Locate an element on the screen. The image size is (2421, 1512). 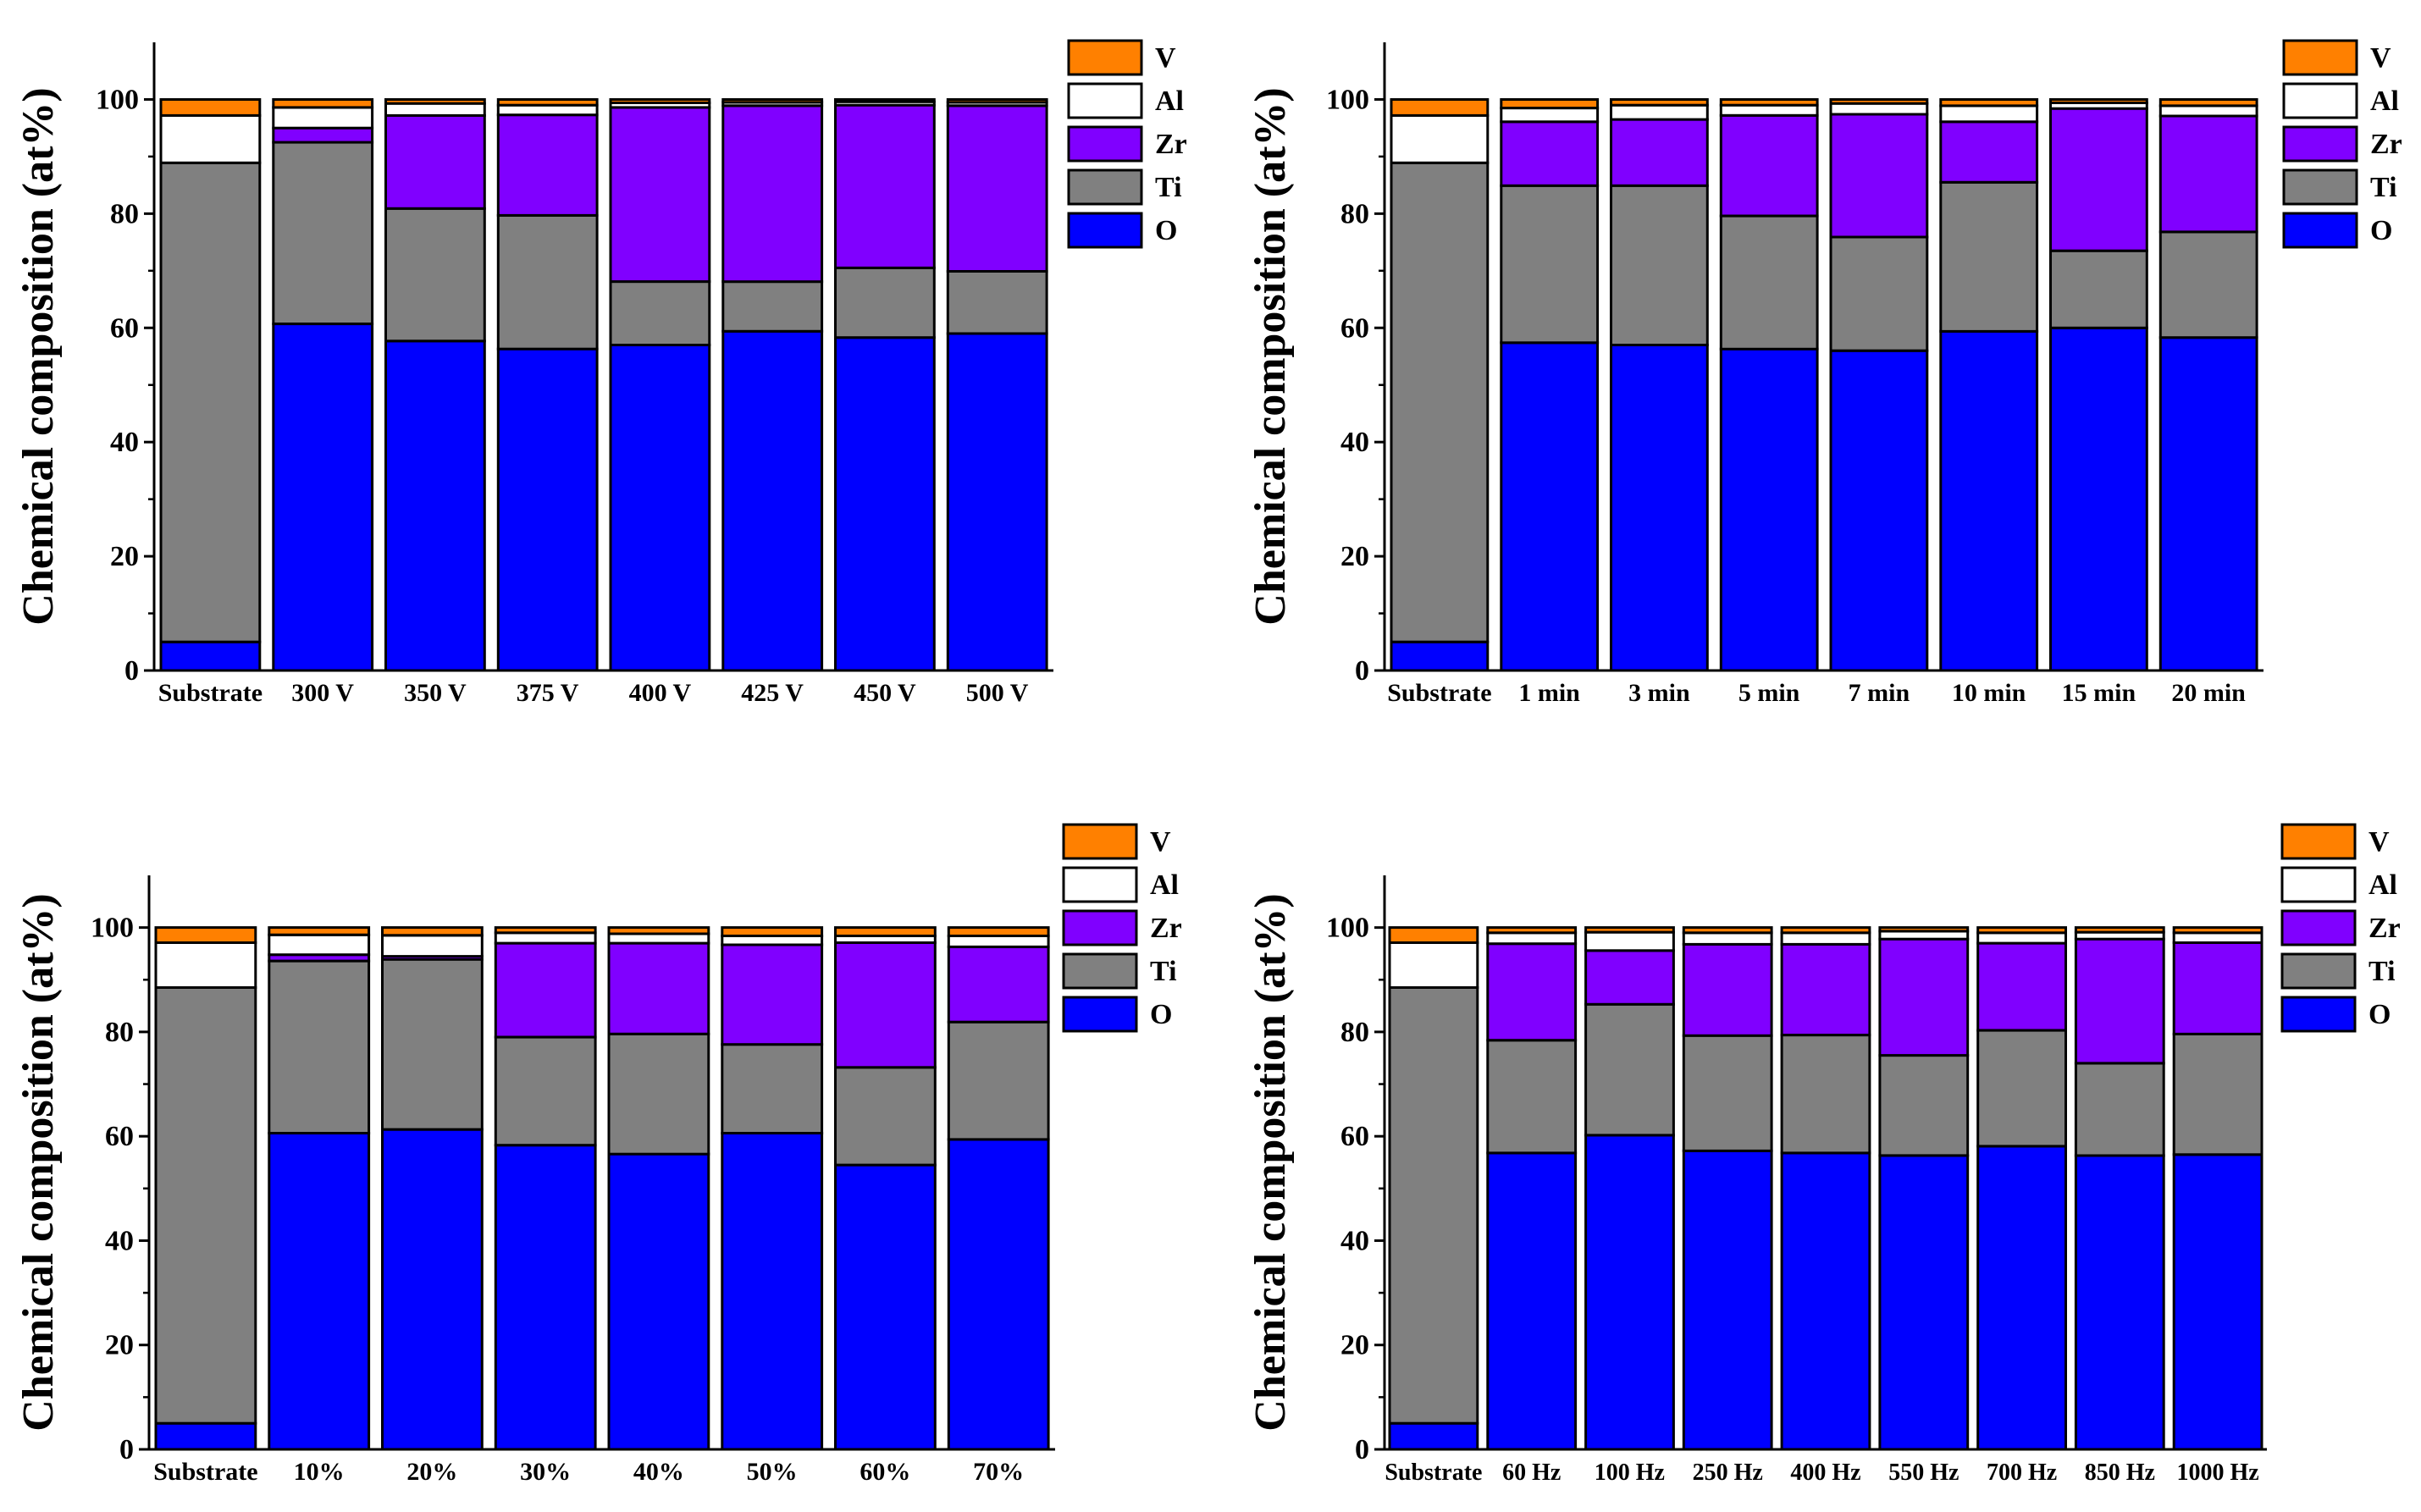
x-tick-label: 375 V is located at coordinates (548, 693).